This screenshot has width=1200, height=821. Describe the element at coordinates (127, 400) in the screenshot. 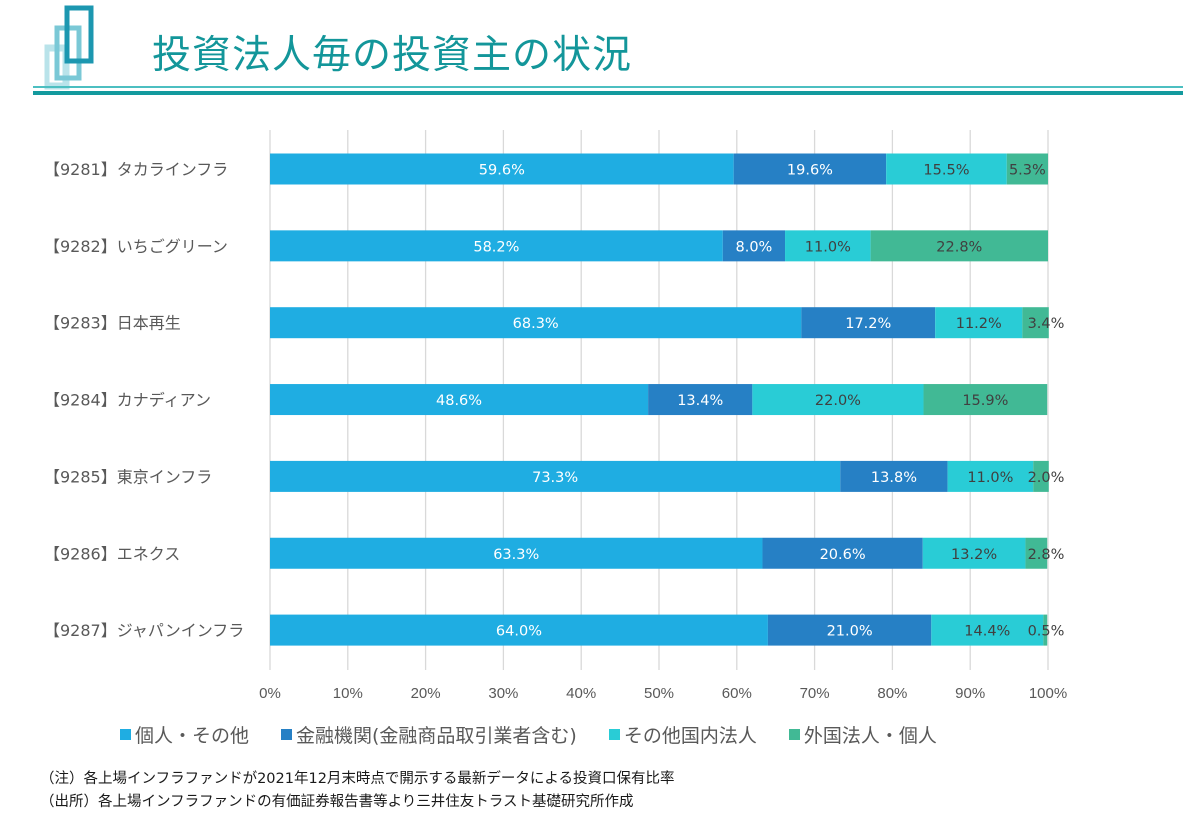

I see `category-label: 【9284】カナディアン` at that location.